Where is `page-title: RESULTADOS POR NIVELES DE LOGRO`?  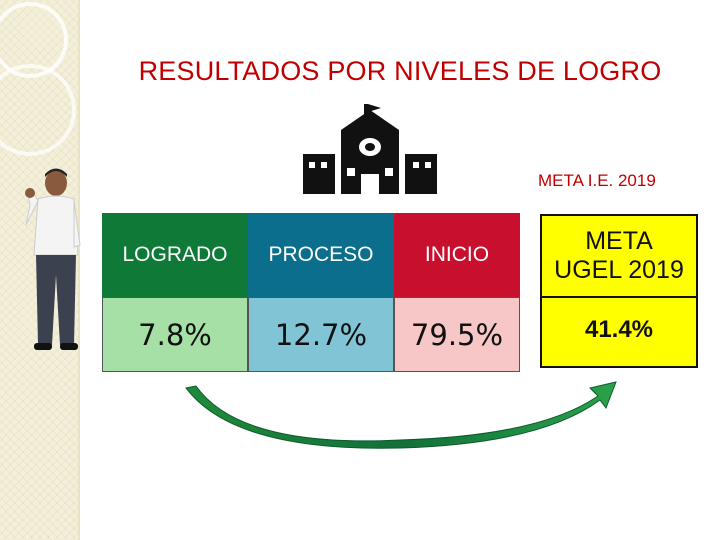
page-title: RESULTADOS POR NIVELES DE LOGRO is located at coordinates (400, 71).